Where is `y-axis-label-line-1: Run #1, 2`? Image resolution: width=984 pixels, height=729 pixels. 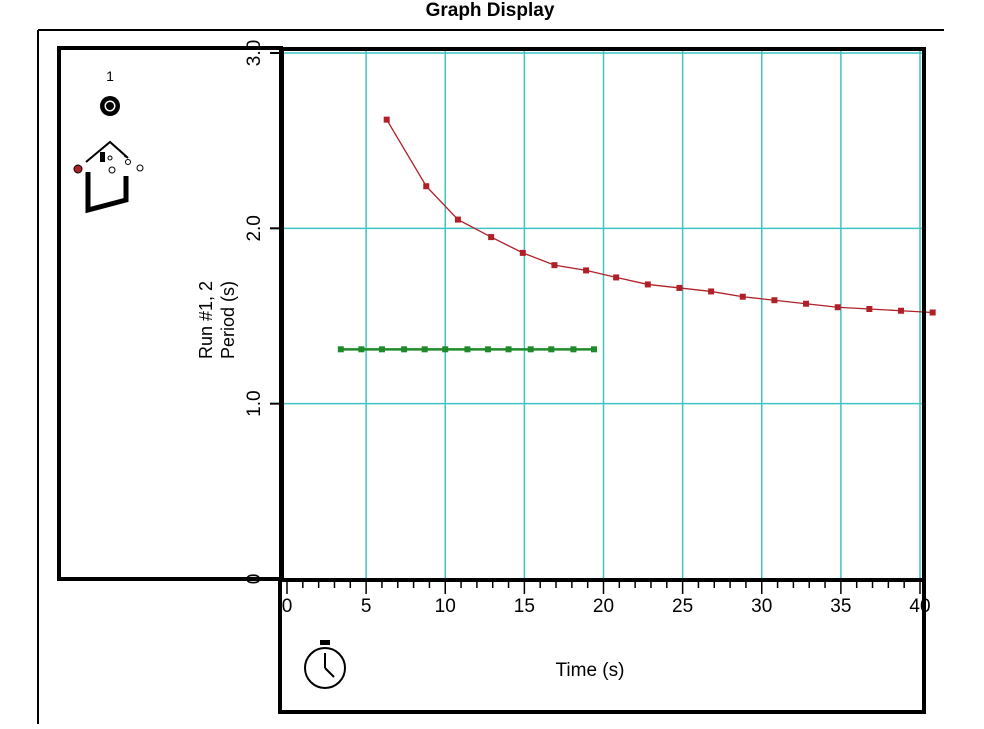
y-axis-label-line-1: Run #1, 2 is located at coordinates (206, 320).